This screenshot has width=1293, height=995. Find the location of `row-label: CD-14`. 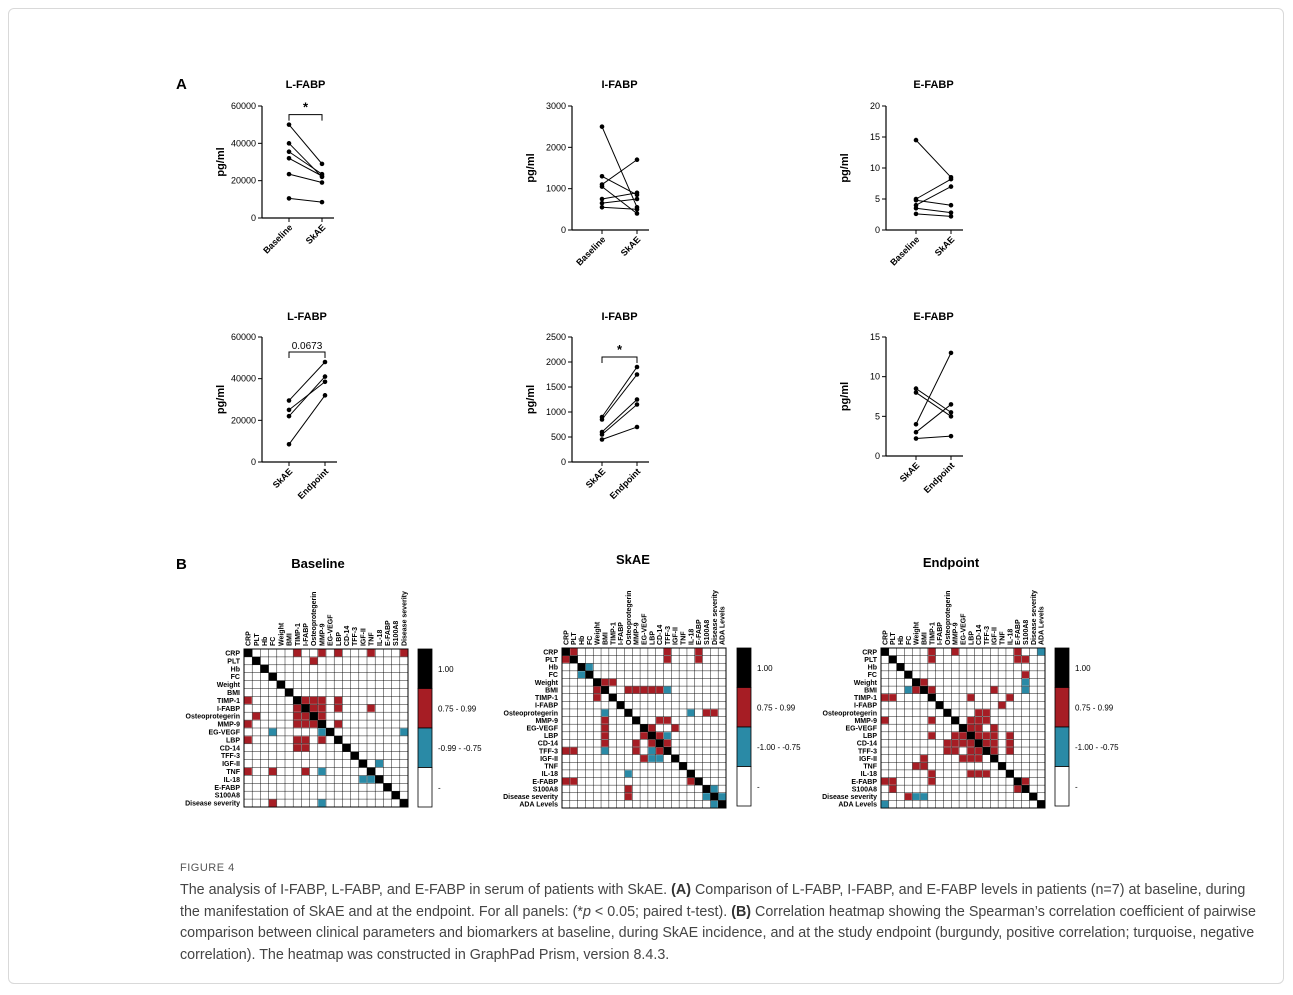

row-label: CD-14 is located at coordinates (867, 744).